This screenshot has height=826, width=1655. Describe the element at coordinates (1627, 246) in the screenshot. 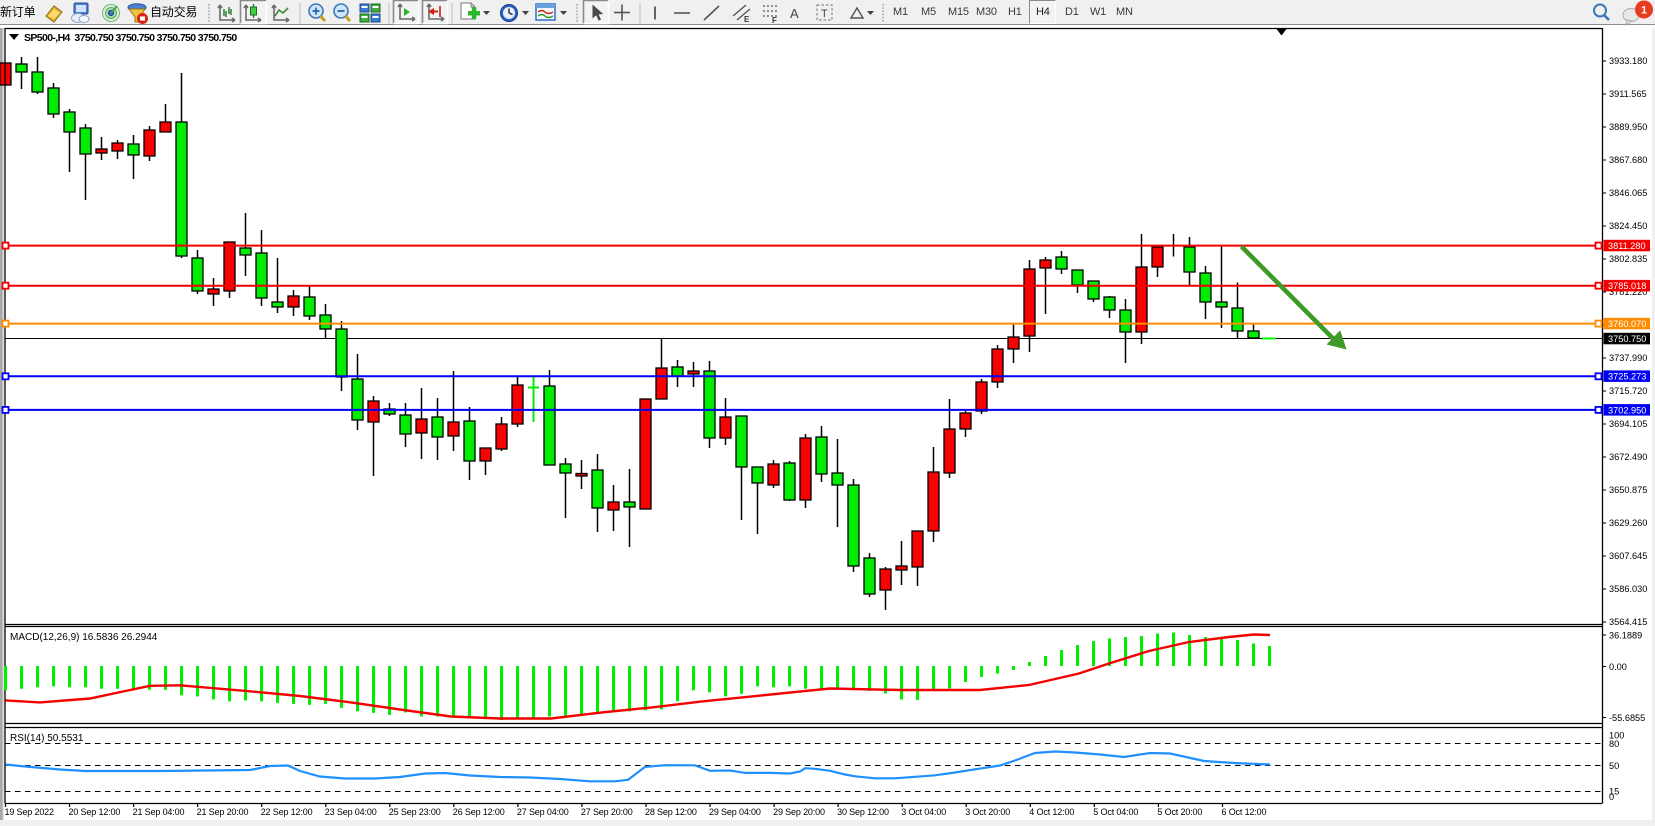

I see `svg-text: 3811.280` at that location.